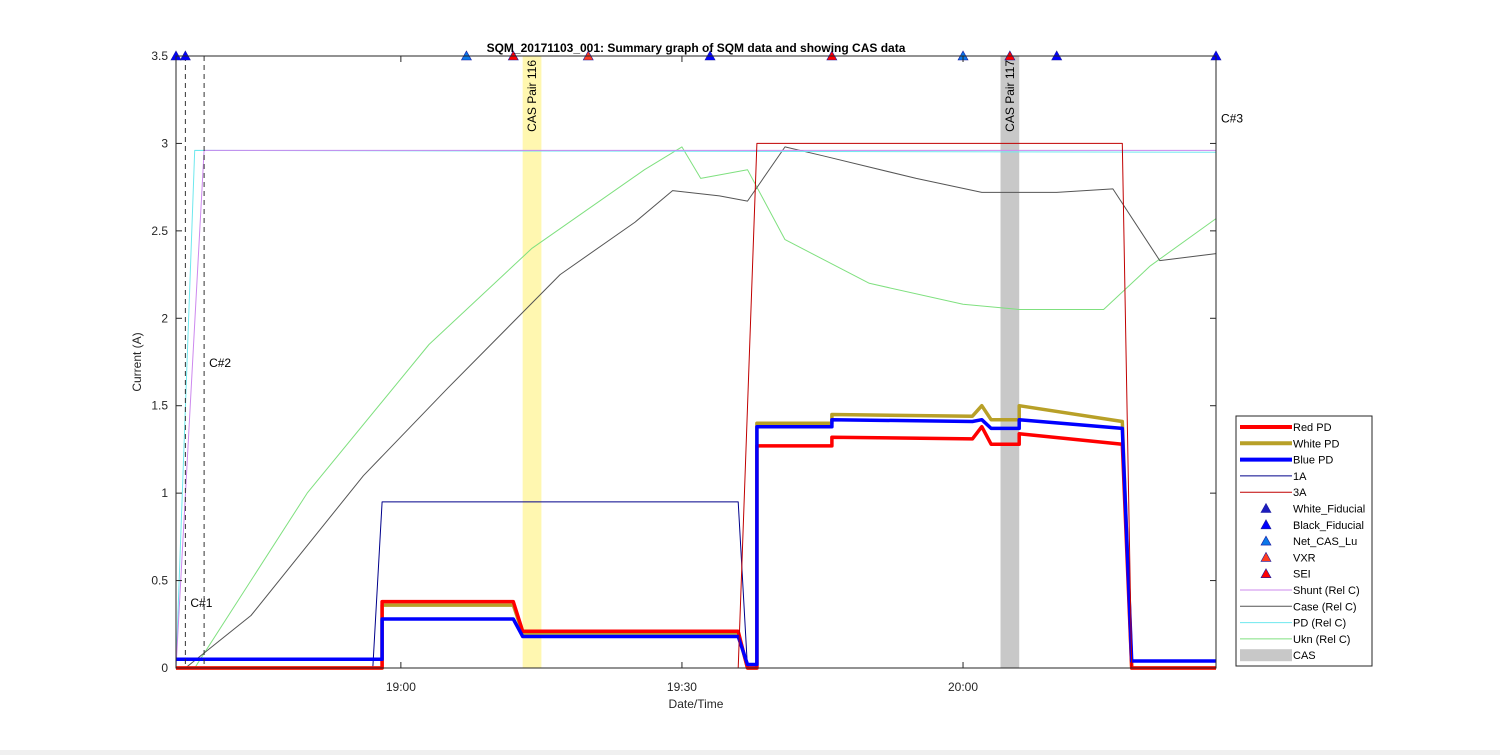 Image resolution: width=1500 pixels, height=755 pixels. I want to click on legend-entry-net-cas-lu: Net_CAS_Lu, so click(1308, 541).